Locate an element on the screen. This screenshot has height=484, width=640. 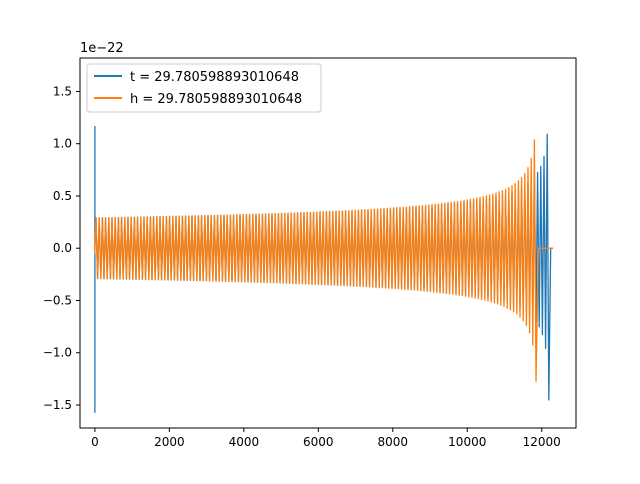
legend-label-t: t = 29.780598893010648 is located at coordinates (214, 77).